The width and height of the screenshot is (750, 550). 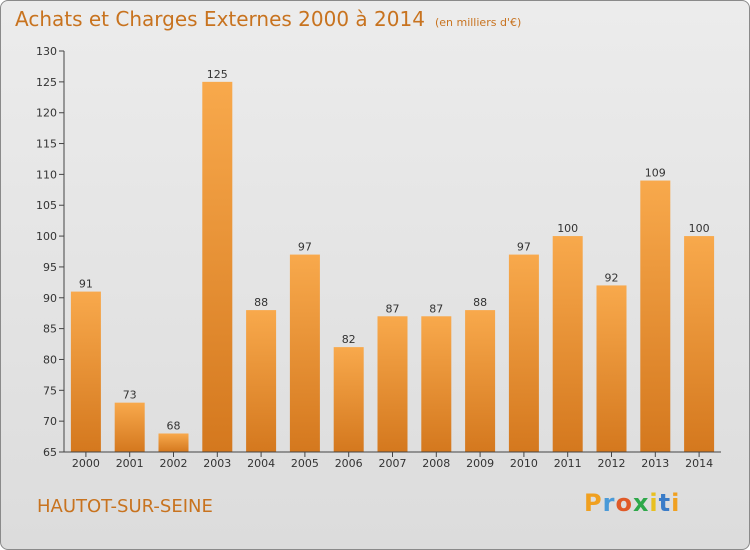 I want to click on y-tick-label: 65, so click(x=50, y=452).